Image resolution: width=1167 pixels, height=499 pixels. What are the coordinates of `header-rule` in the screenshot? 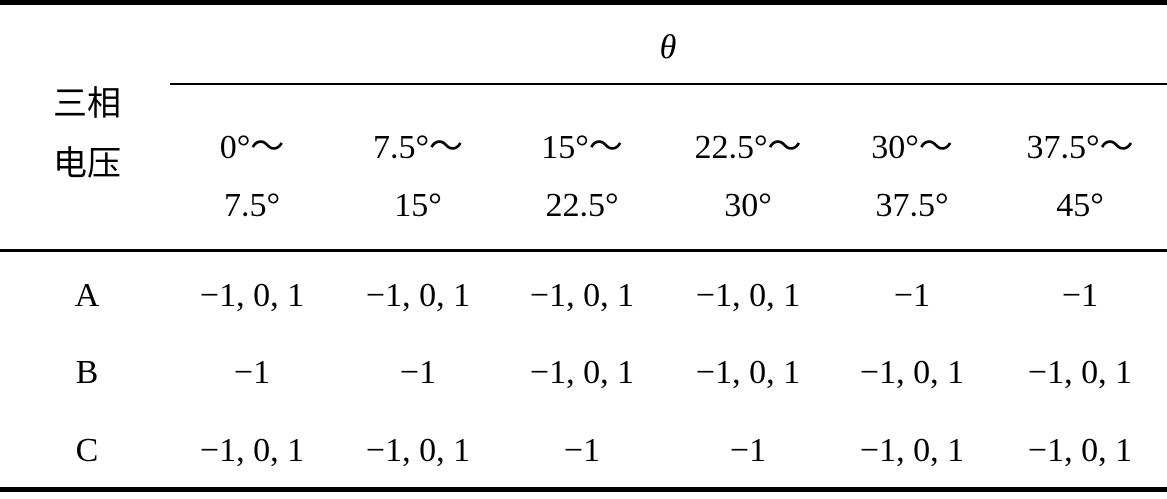 It's located at (583, 250).